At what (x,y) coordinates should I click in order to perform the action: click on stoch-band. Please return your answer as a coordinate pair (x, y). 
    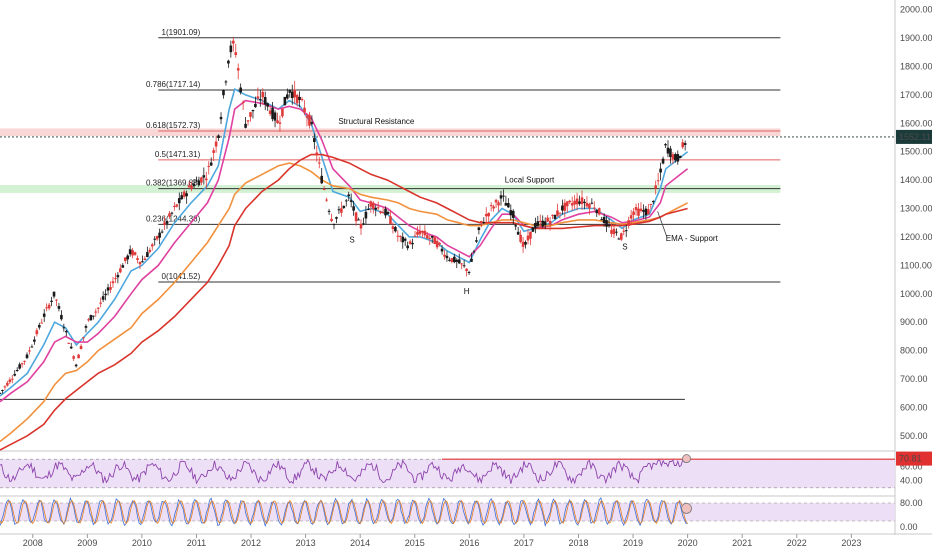
    Looking at the image, I should click on (447, 512).